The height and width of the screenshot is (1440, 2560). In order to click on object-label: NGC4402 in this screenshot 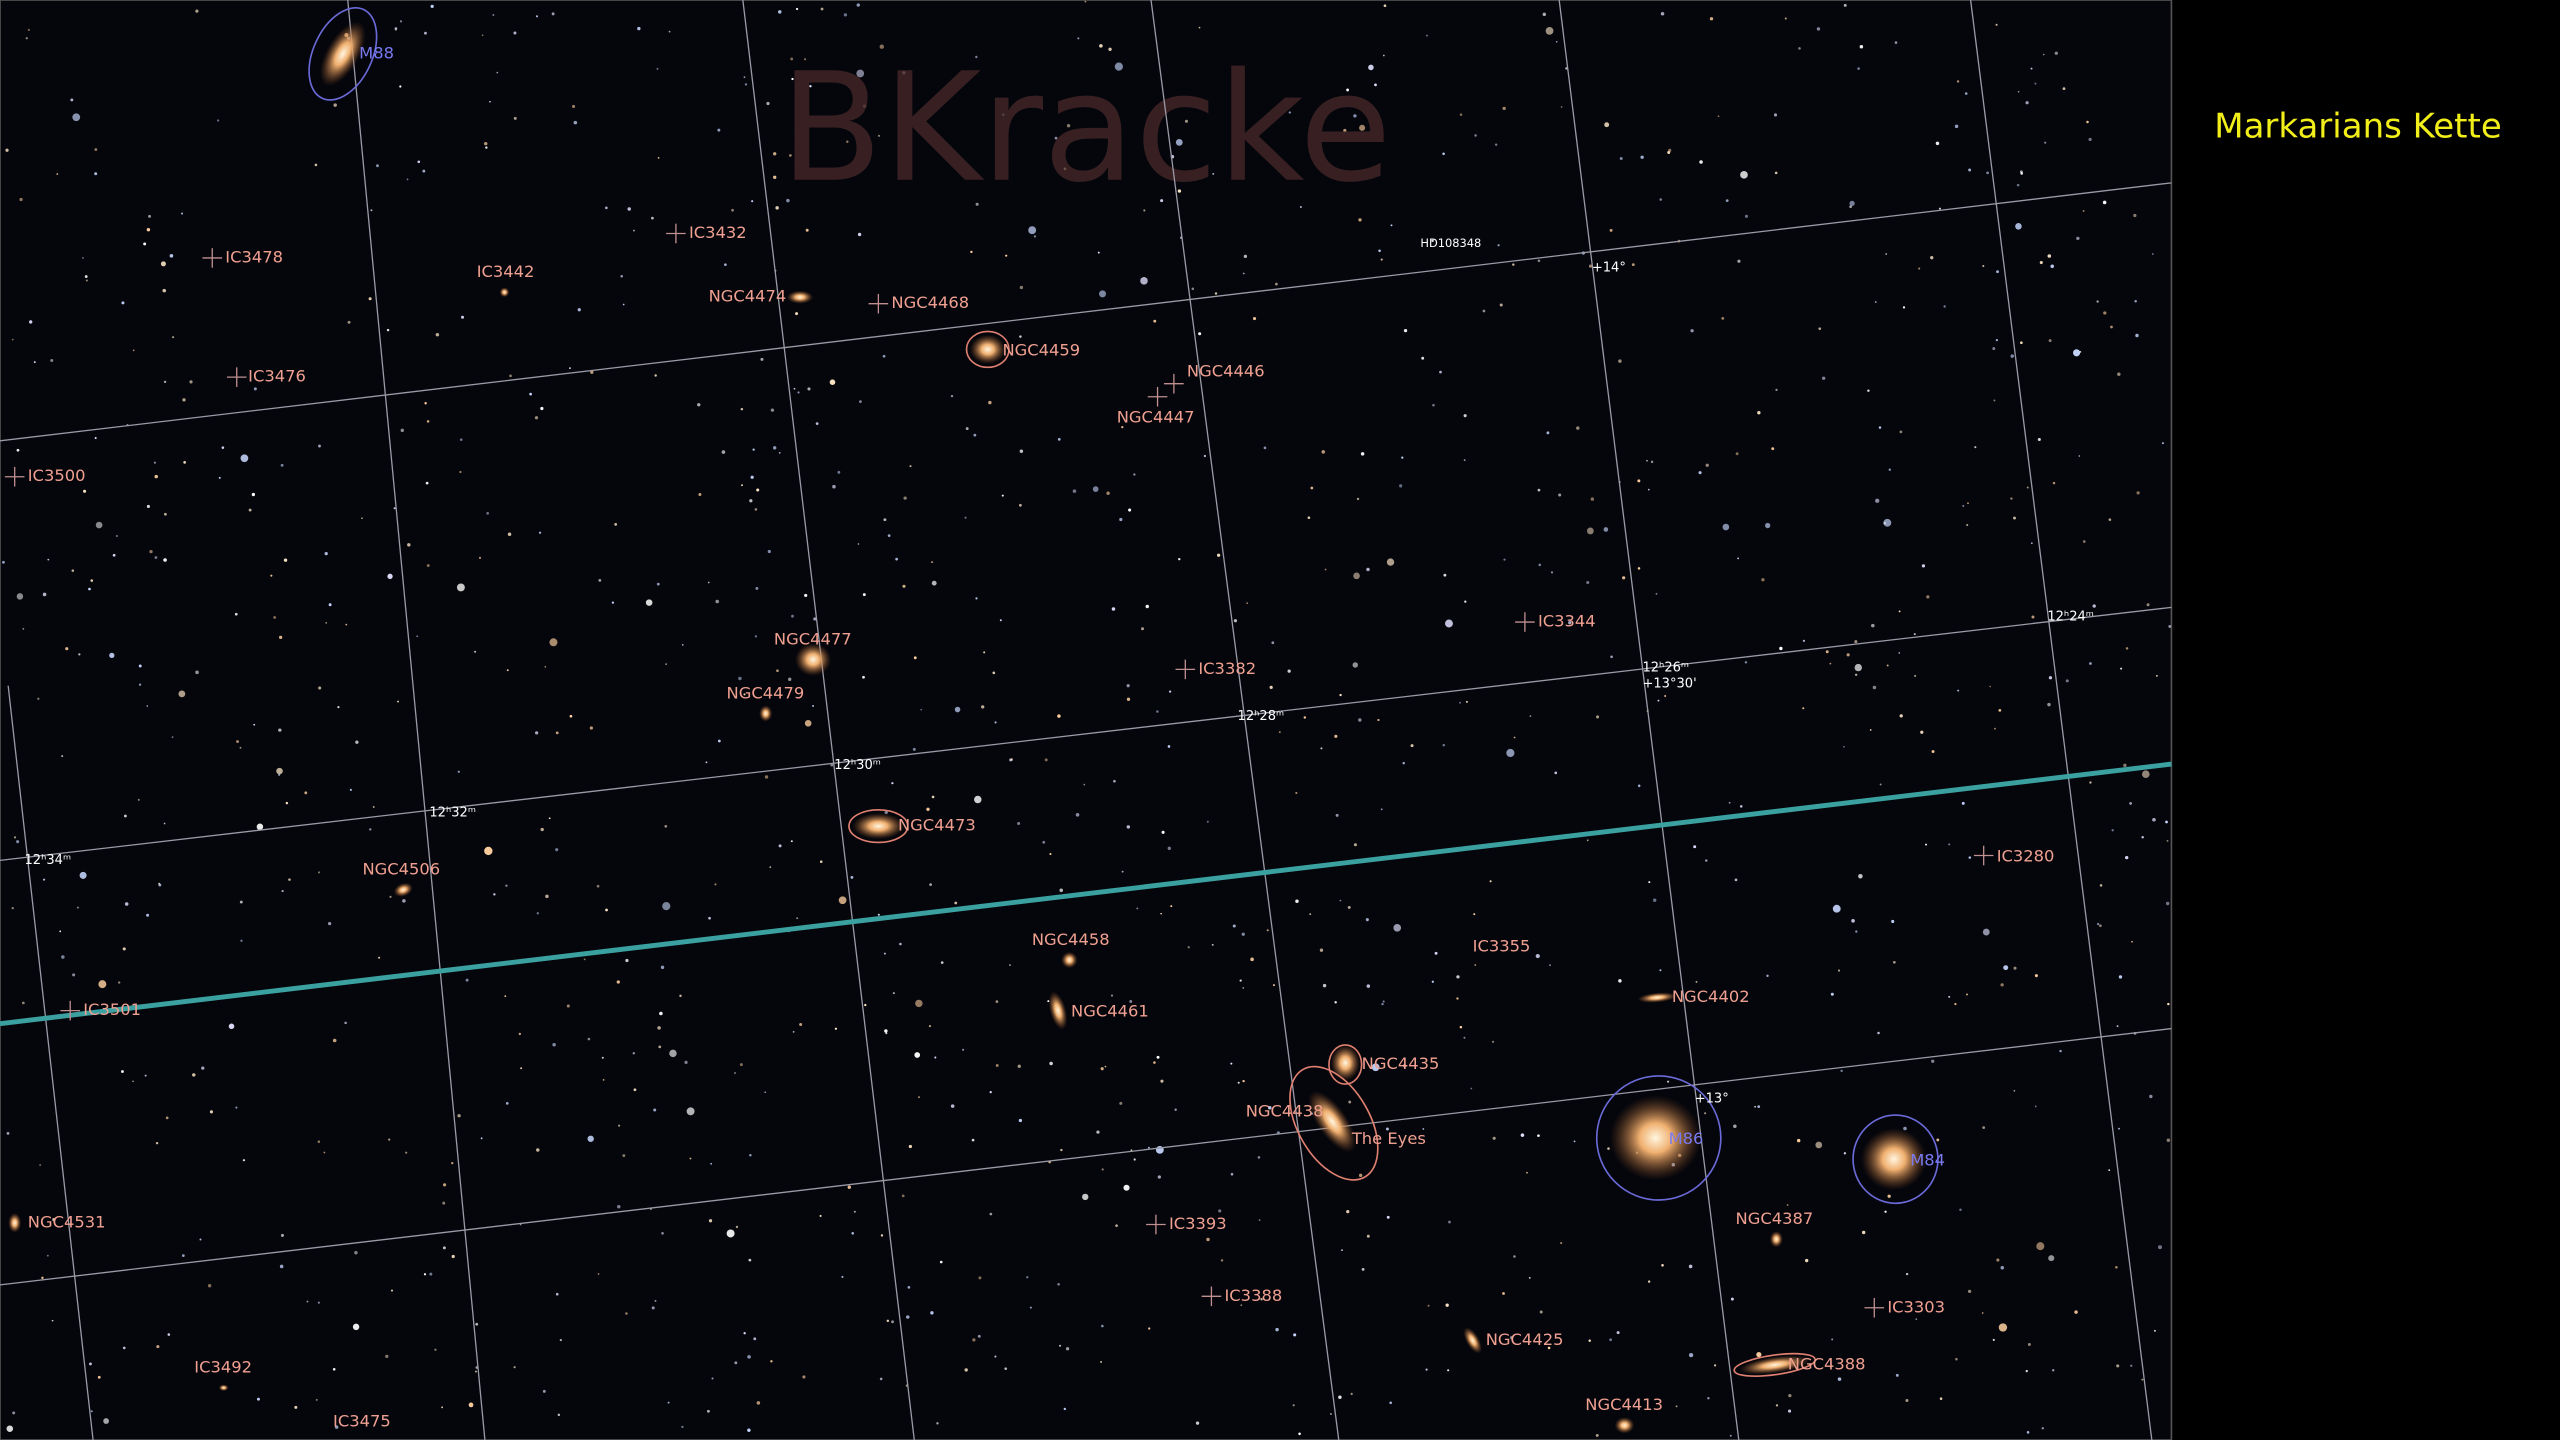, I will do `click(1711, 996)`.